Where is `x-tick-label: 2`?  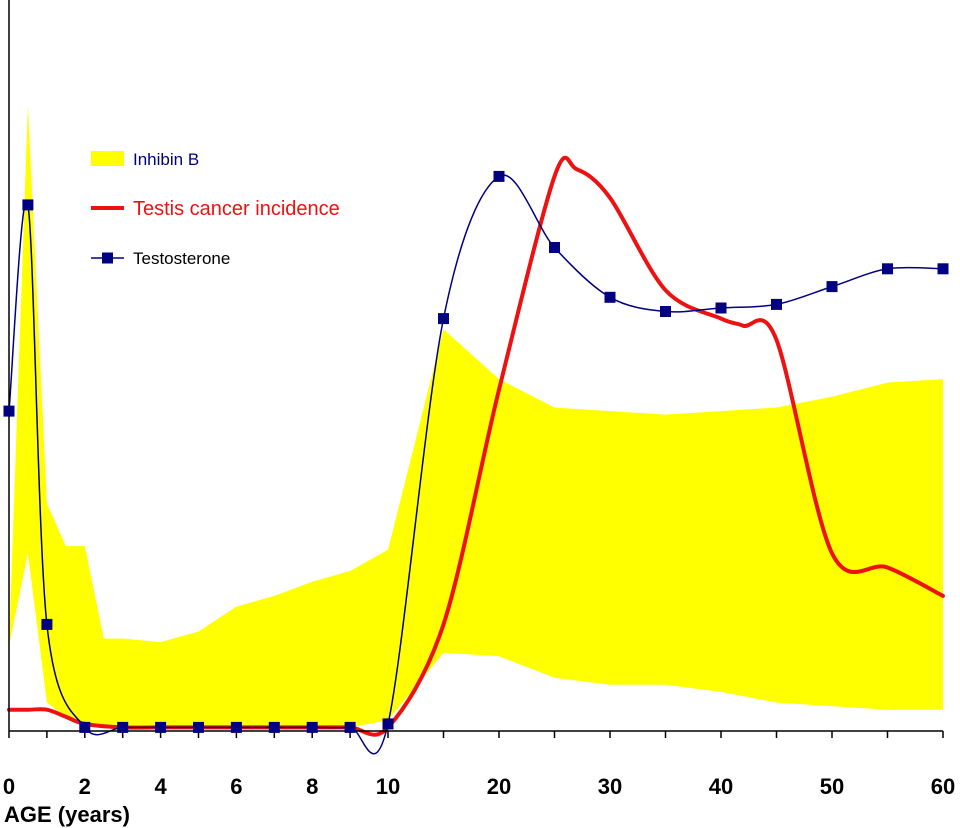
x-tick-label: 2 is located at coordinates (85, 786).